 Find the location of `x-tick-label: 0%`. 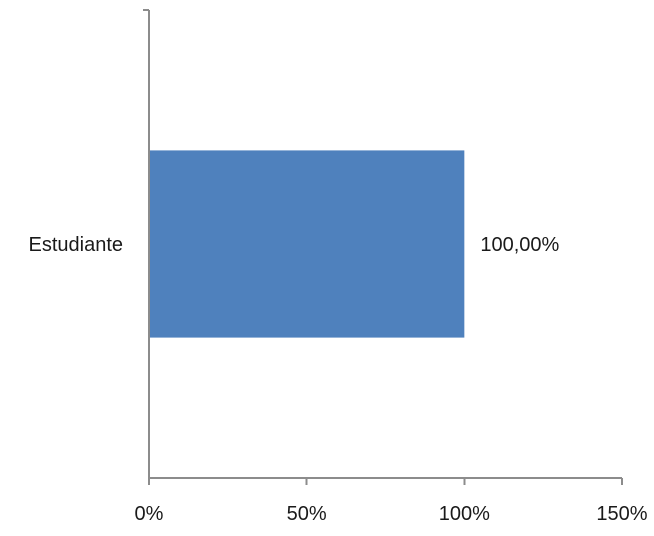

x-tick-label: 0% is located at coordinates (149, 514).